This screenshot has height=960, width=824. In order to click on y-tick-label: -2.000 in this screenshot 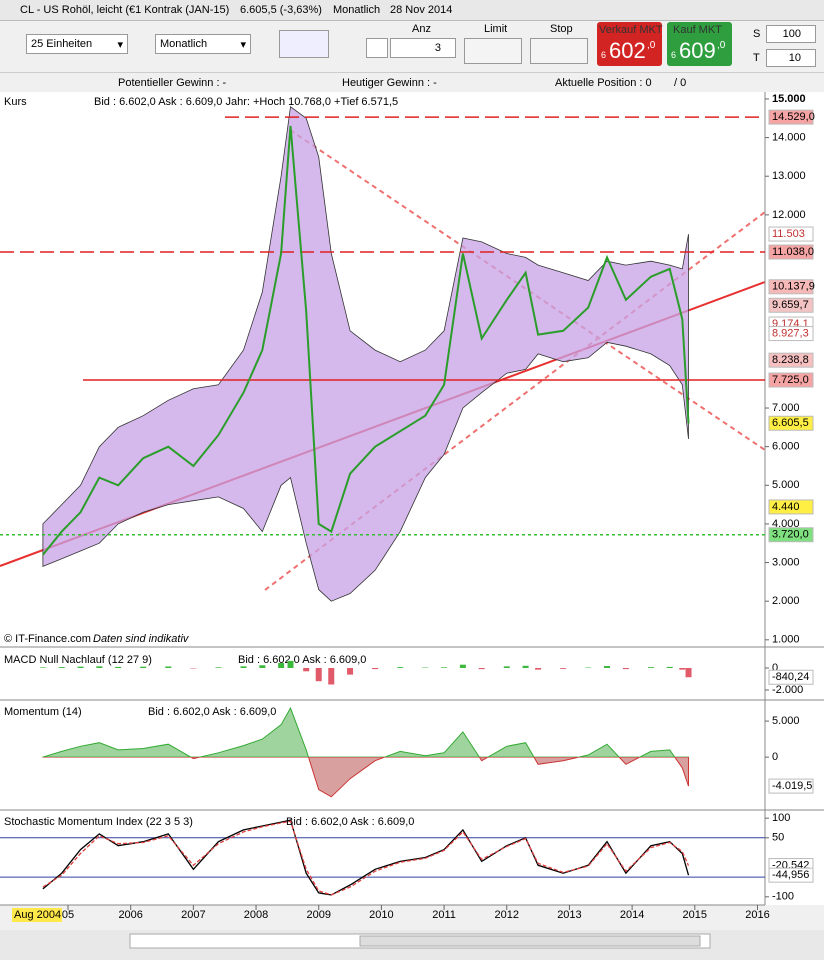, I will do `click(787, 690)`.